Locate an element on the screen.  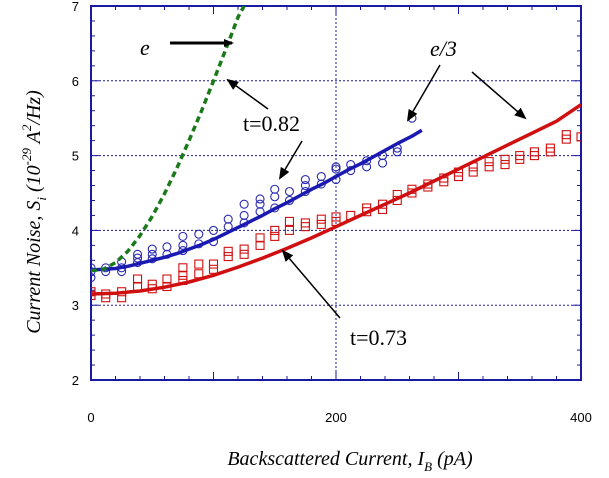
y-axis-title-sub: i is located at coordinates (41, 199).